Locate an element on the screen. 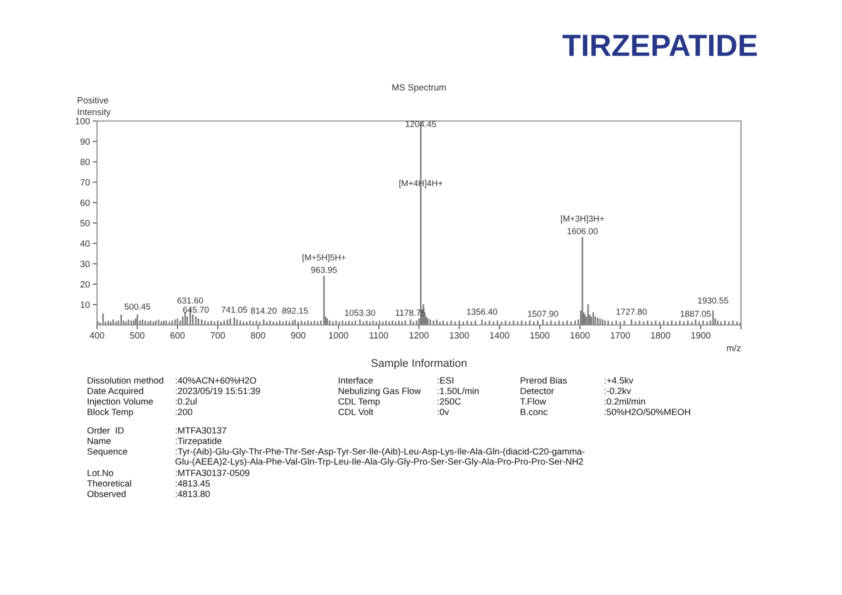 The width and height of the screenshot is (842, 595). x-tick-label: 1700 is located at coordinates (620, 335).